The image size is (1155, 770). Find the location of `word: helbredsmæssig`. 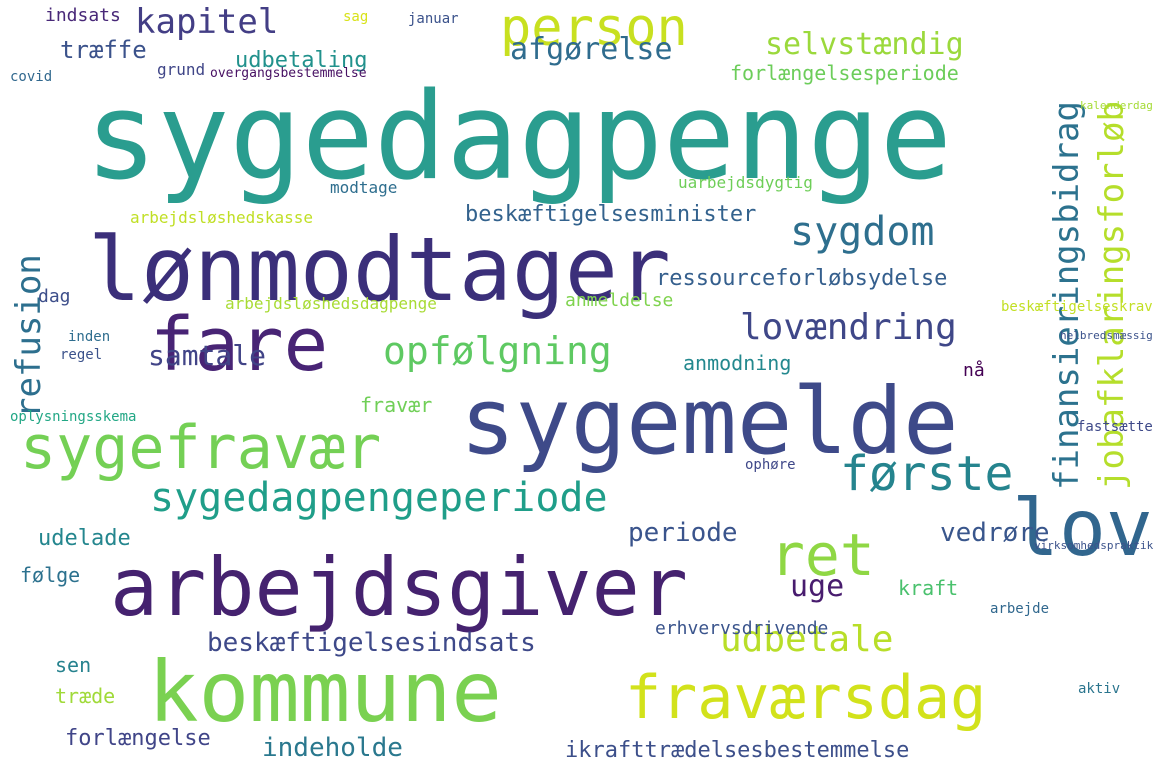

word: helbredsmæssig is located at coordinates (1106, 335).